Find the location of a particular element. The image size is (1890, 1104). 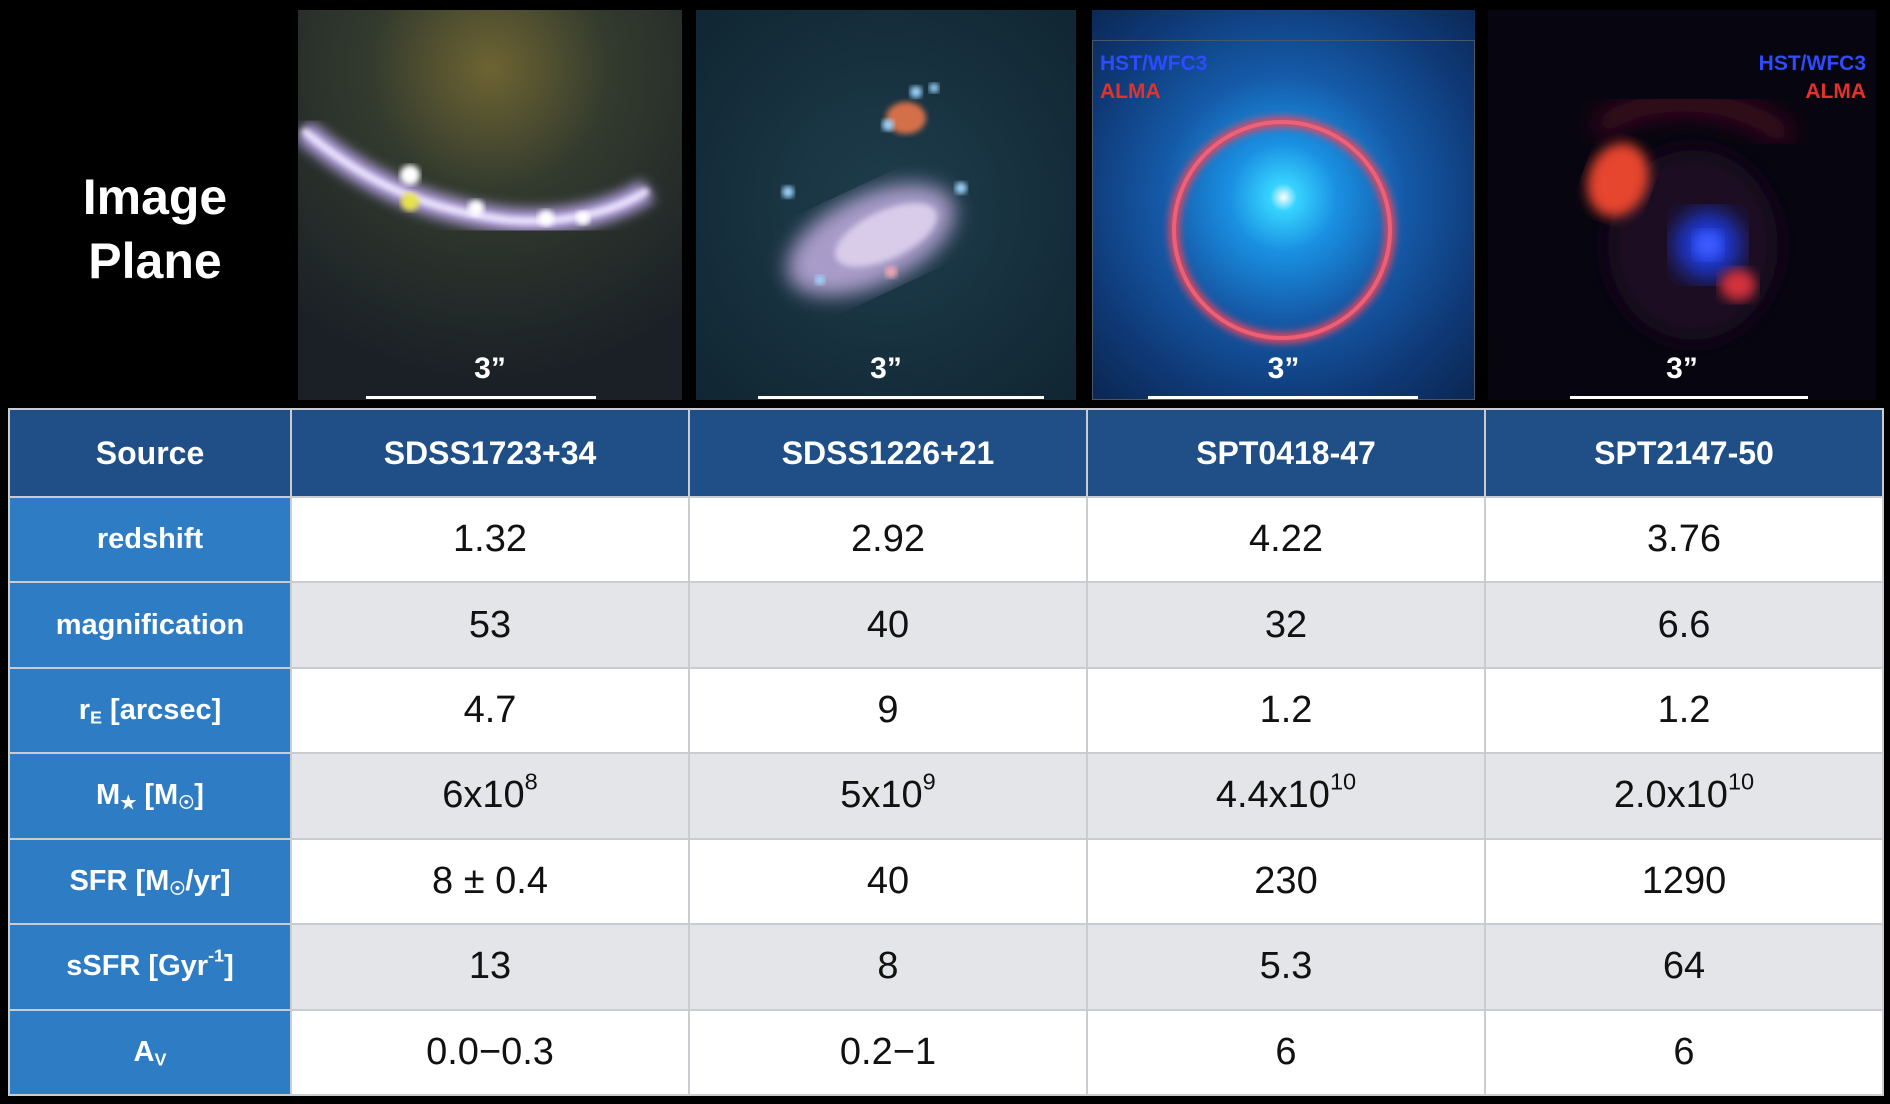

table-row-redshift: redshift 1.32 2.92 4.22 3.76 is located at coordinates (946, 539).